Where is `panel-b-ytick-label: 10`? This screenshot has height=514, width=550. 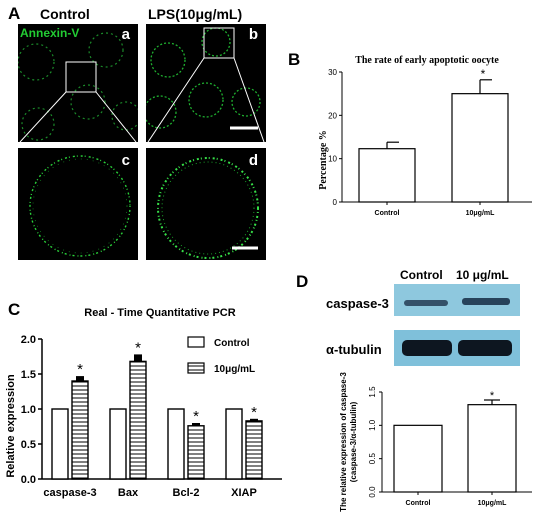
panel-b-ytick-label: 10 is located at coordinates (332, 159).